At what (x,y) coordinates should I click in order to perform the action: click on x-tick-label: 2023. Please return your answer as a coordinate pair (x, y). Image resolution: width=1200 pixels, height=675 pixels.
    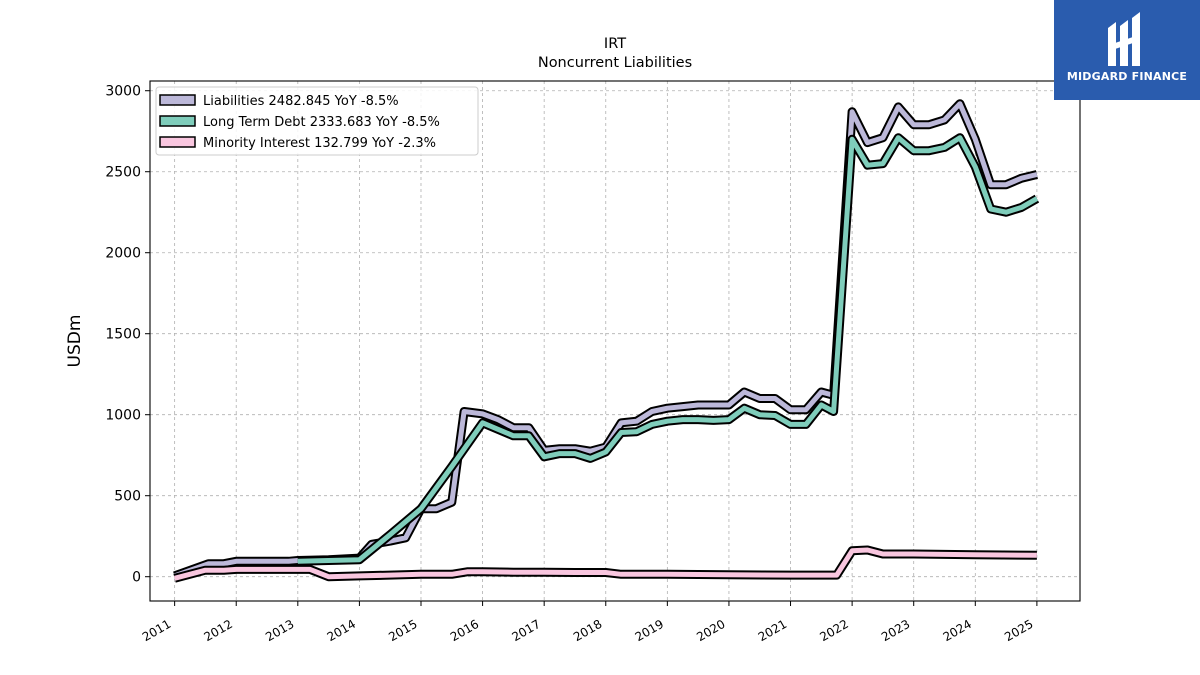
    Looking at the image, I should click on (895, 630).